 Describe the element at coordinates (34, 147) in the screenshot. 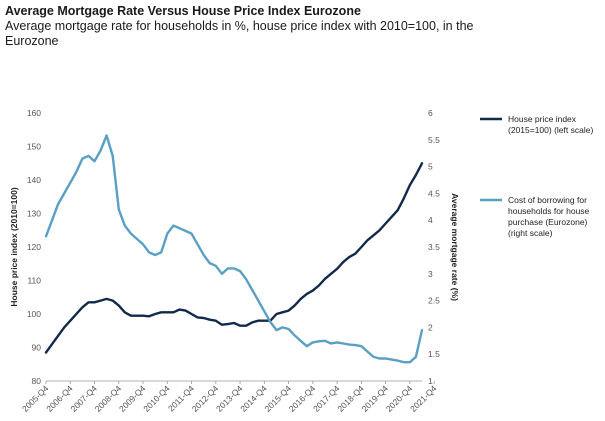

I see `left-tick-label: 150` at that location.